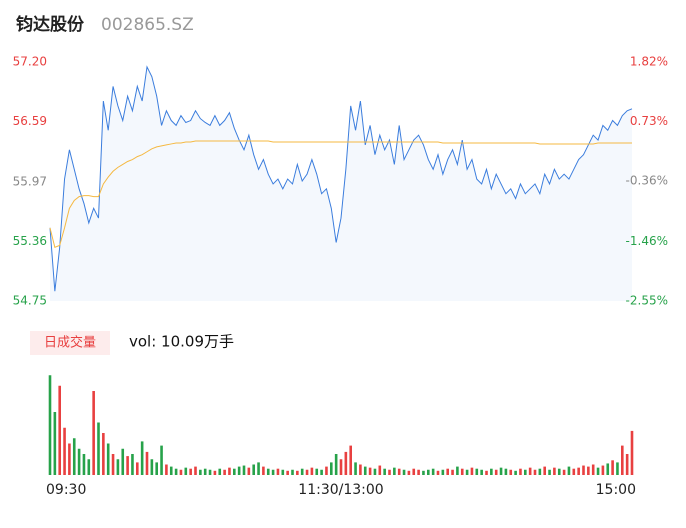 The height and width of the screenshot is (528, 686). What do you see at coordinates (647, 301) in the screenshot?
I see `y2-tick-label: -2.55%` at bounding box center [647, 301].